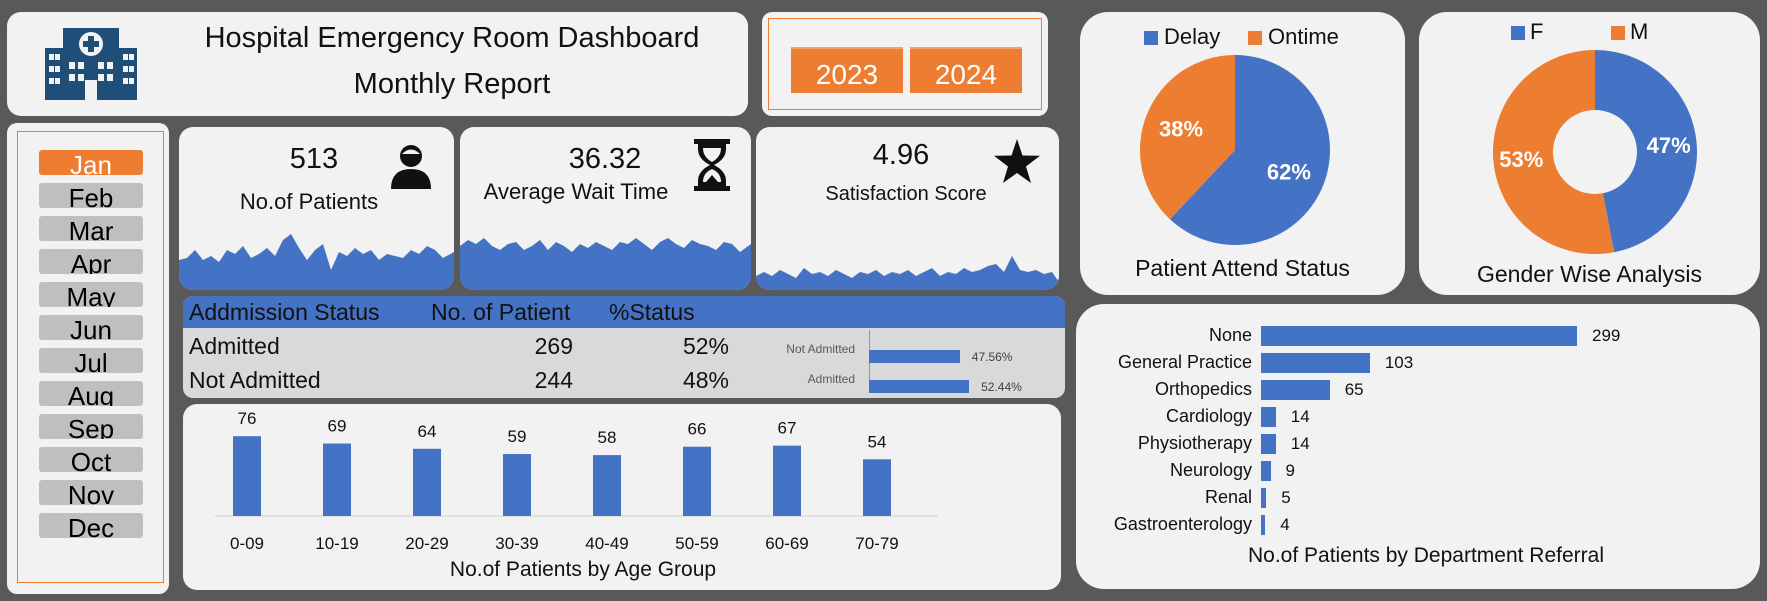  What do you see at coordinates (91, 162) in the screenshot?
I see `month-button-jan: Jan` at bounding box center [91, 162].